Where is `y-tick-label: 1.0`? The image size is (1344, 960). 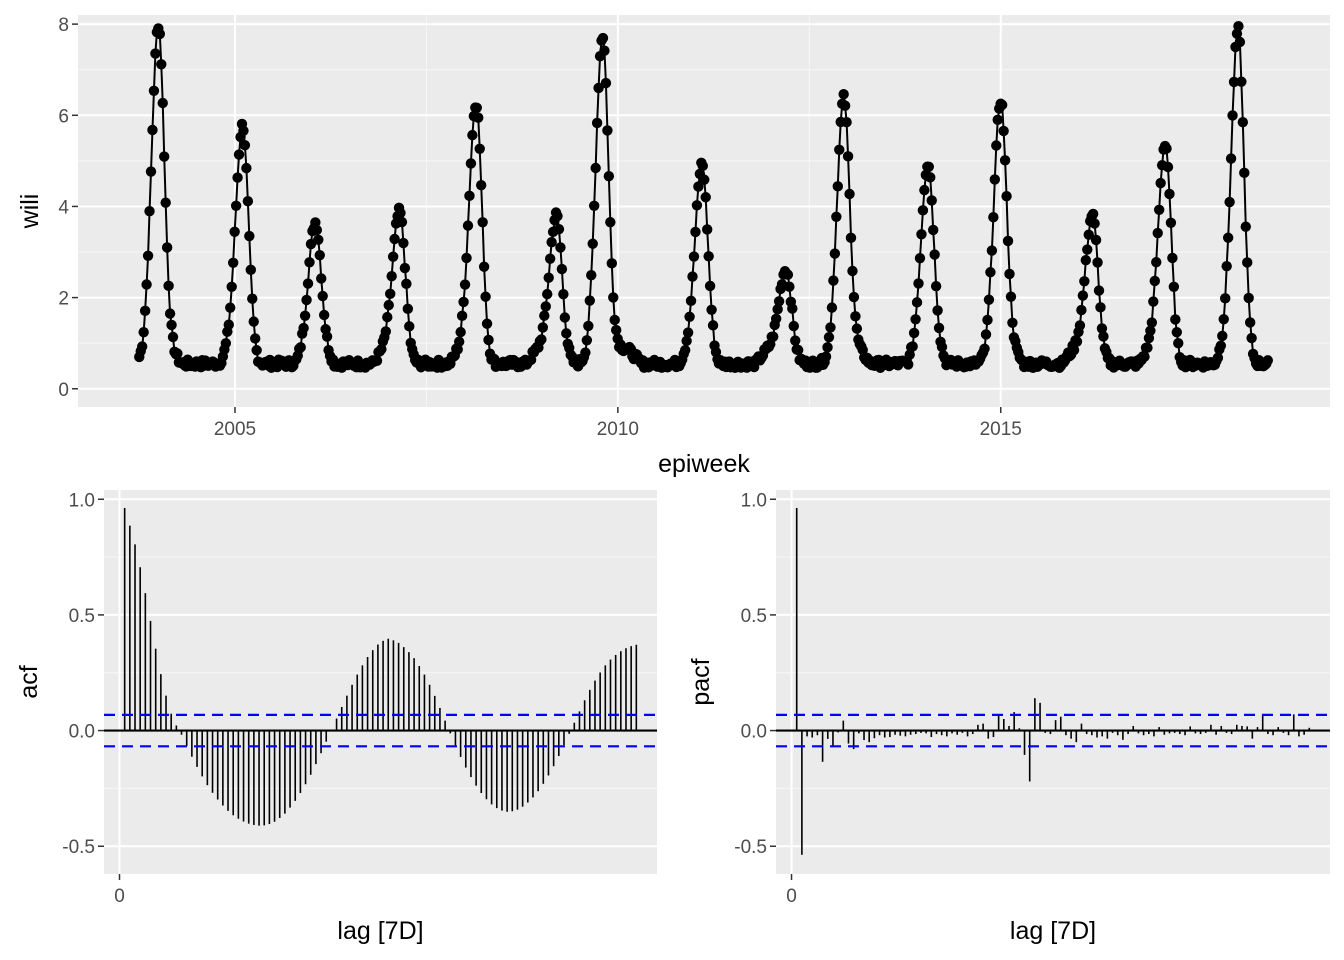
y-tick-label: 1.0 is located at coordinates (82, 500).